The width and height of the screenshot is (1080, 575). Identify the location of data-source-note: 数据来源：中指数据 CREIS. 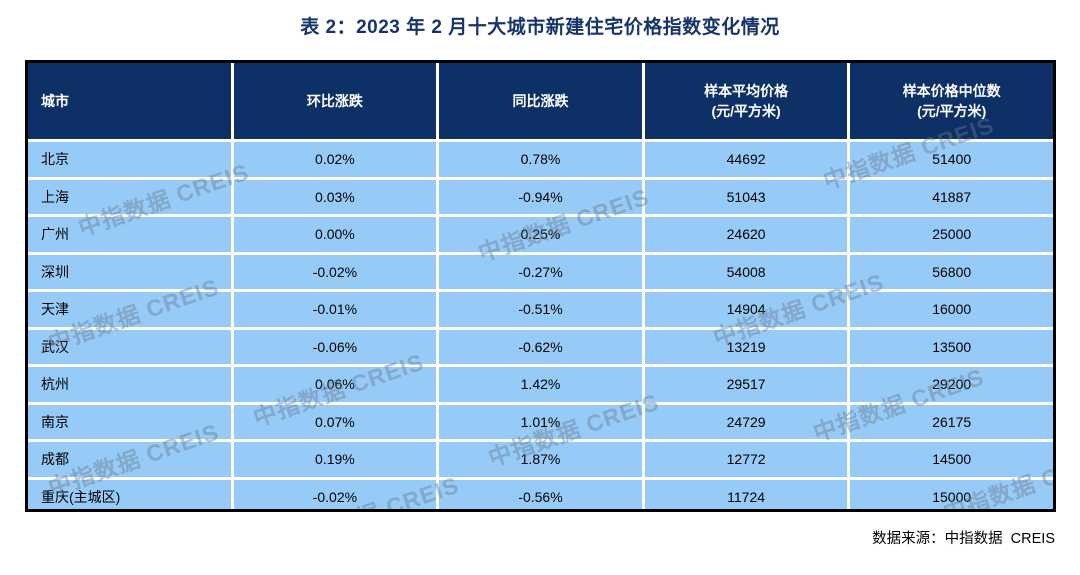
(963, 539).